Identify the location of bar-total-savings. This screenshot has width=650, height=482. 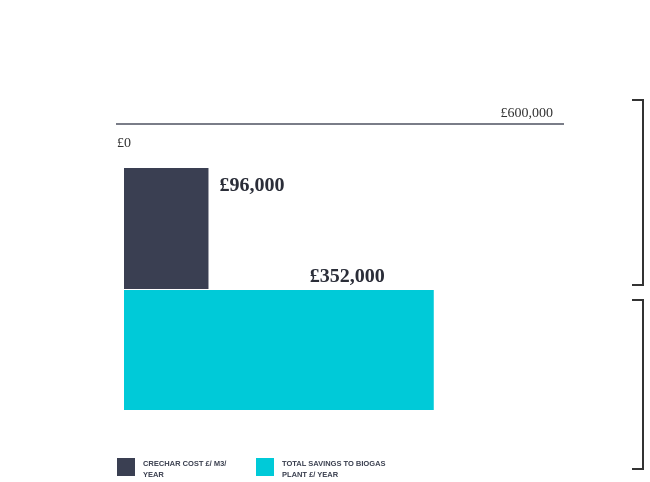
(279, 350).